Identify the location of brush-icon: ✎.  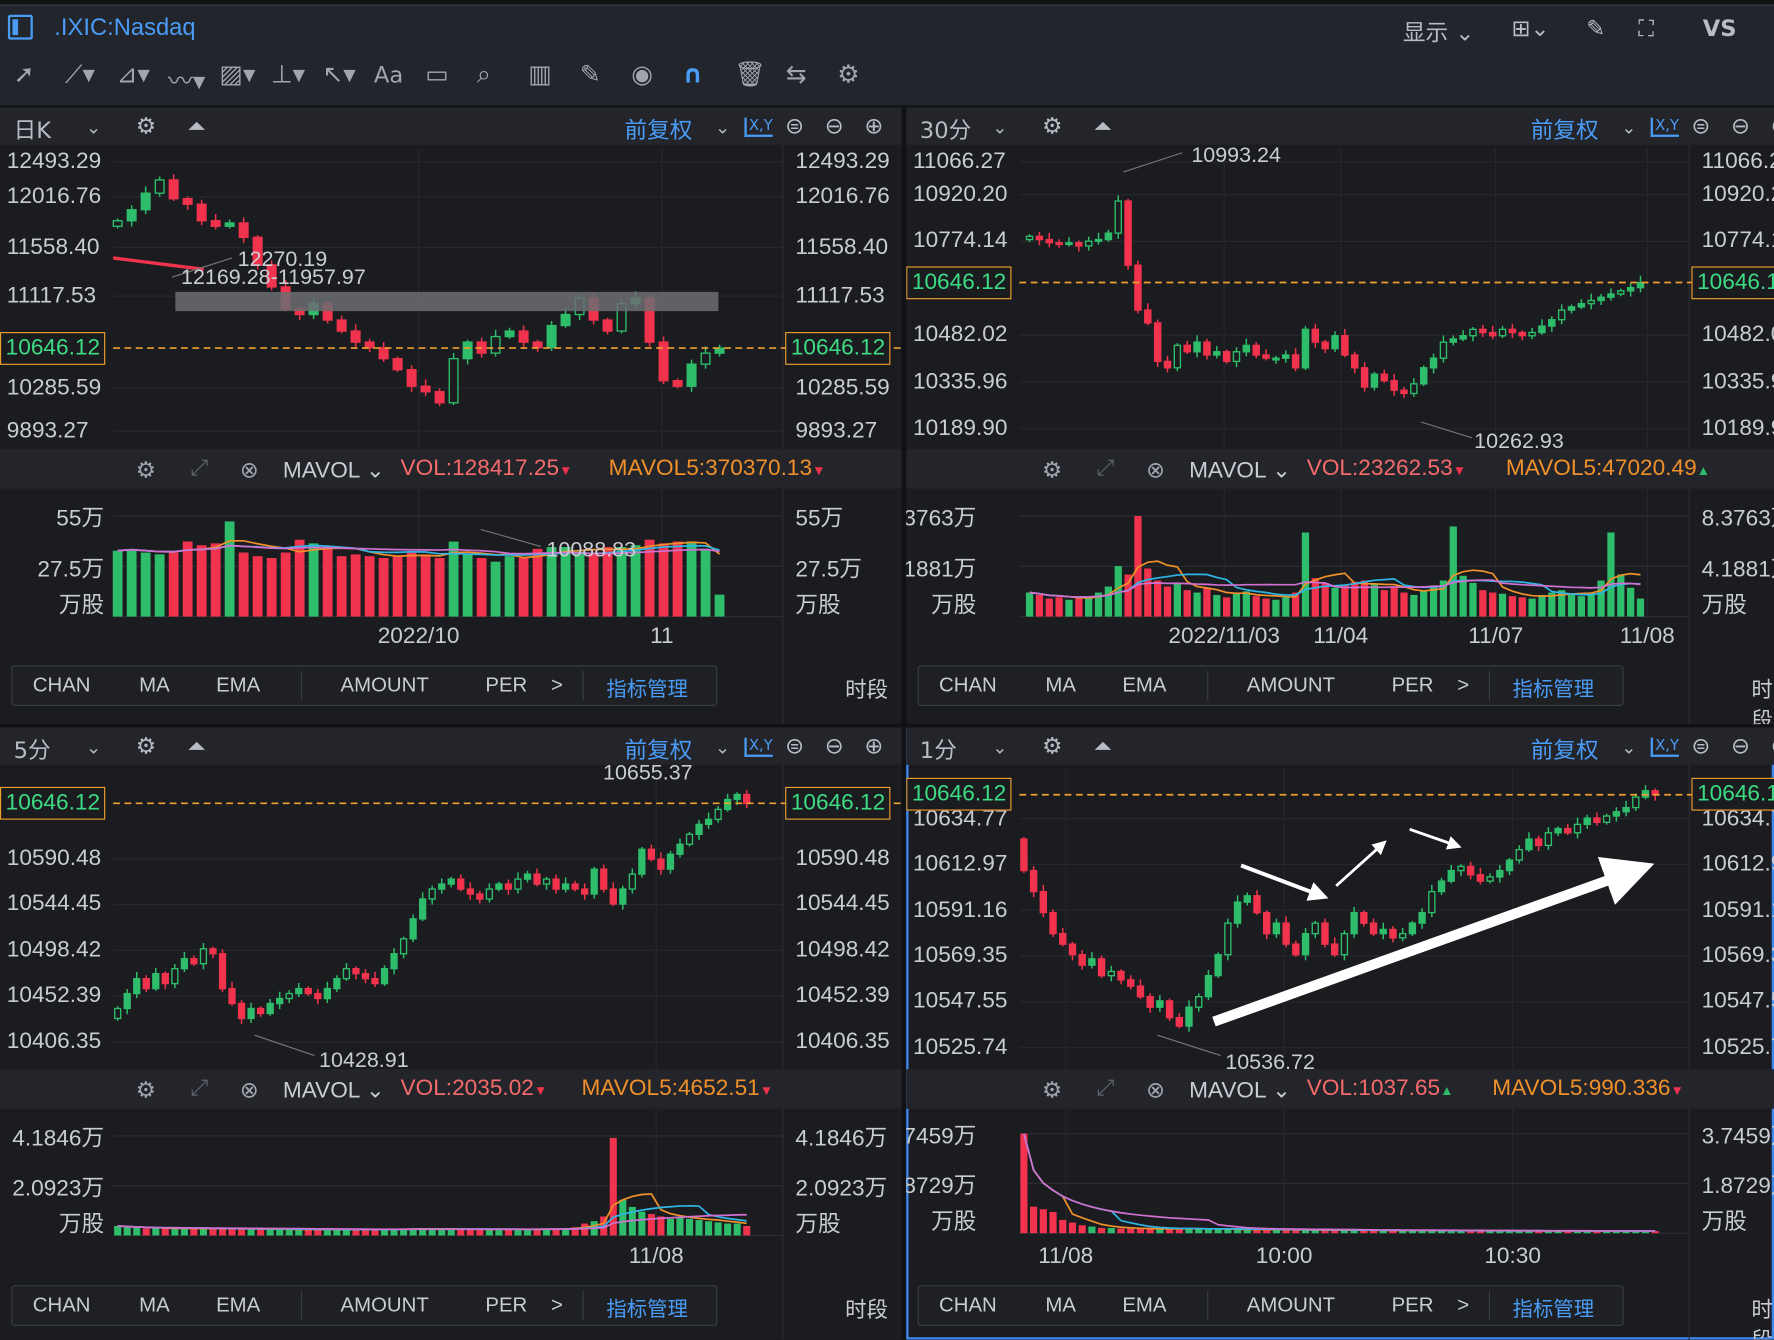
(1596, 28).